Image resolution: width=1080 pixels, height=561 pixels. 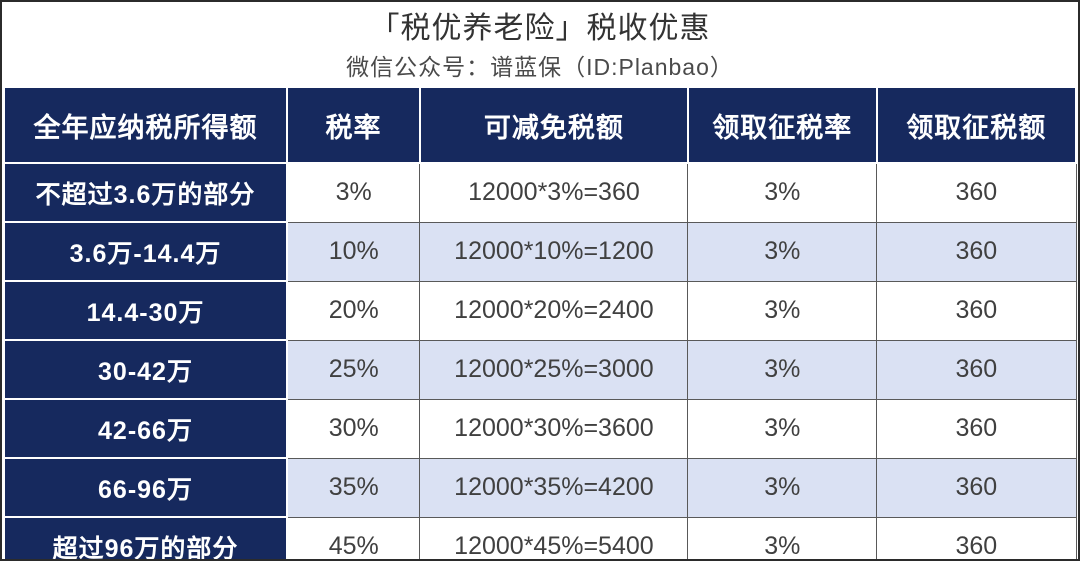 What do you see at coordinates (554, 487) in the screenshot?
I see `cell-deductible-amount: 12000*35%=4200` at bounding box center [554, 487].